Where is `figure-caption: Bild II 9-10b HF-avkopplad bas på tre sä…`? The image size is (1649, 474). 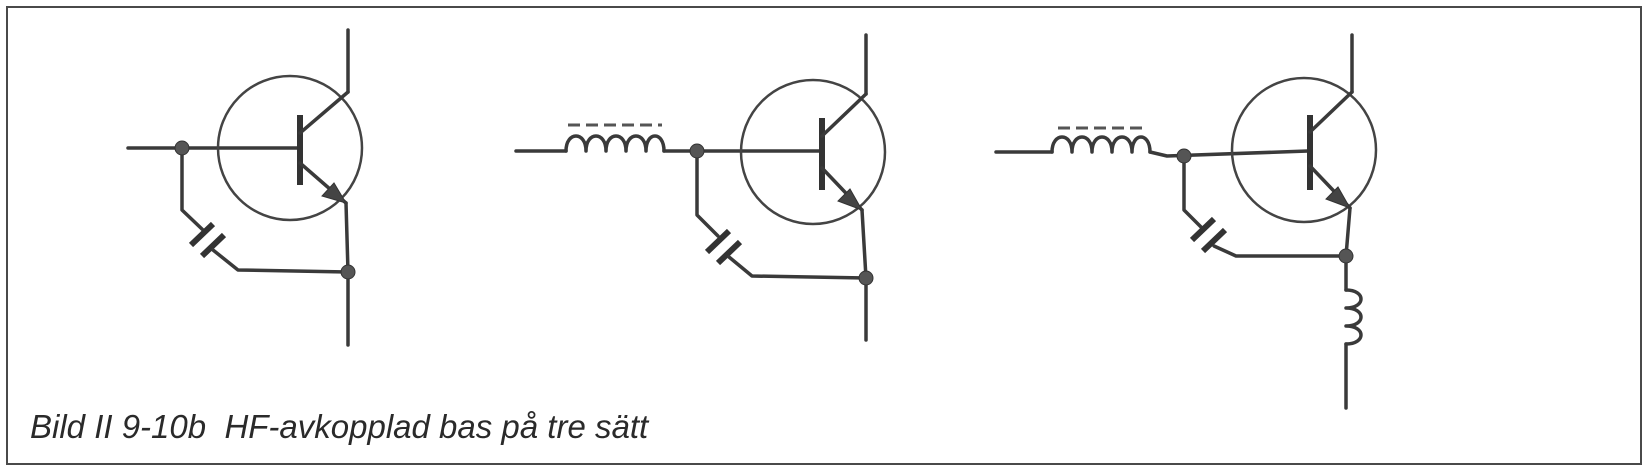
figure-caption: Bild II 9-10b HF-avkopplad bas på tre sä… is located at coordinates (339, 426).